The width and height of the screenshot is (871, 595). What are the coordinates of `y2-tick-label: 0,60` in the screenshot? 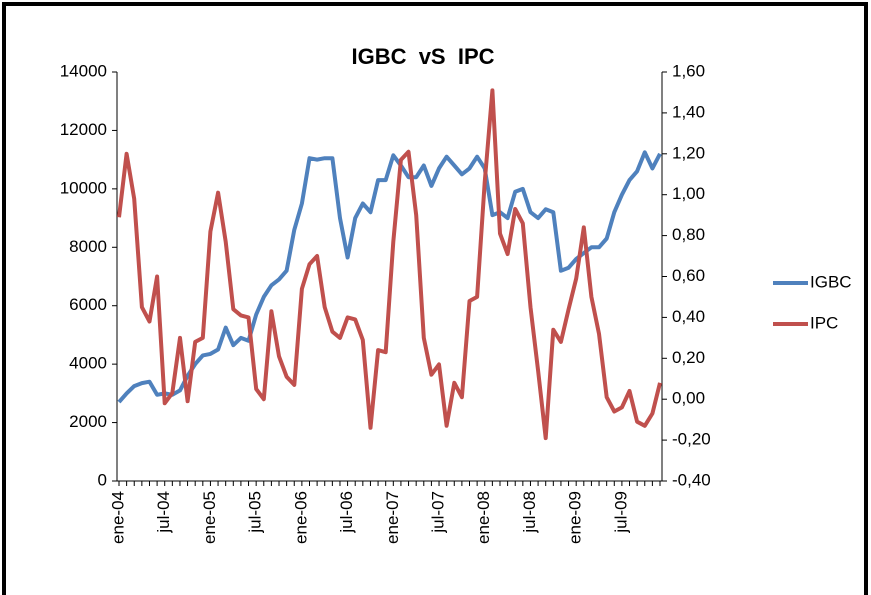 It's located at (688, 275).